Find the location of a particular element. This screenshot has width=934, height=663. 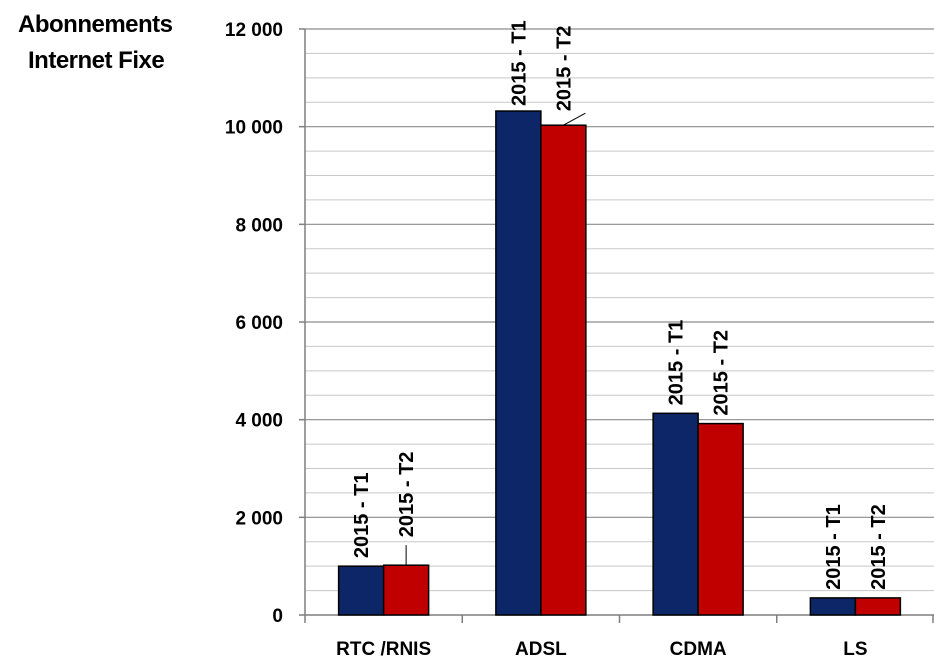

y-tick-label: 4 000 is located at coordinates (259, 421).